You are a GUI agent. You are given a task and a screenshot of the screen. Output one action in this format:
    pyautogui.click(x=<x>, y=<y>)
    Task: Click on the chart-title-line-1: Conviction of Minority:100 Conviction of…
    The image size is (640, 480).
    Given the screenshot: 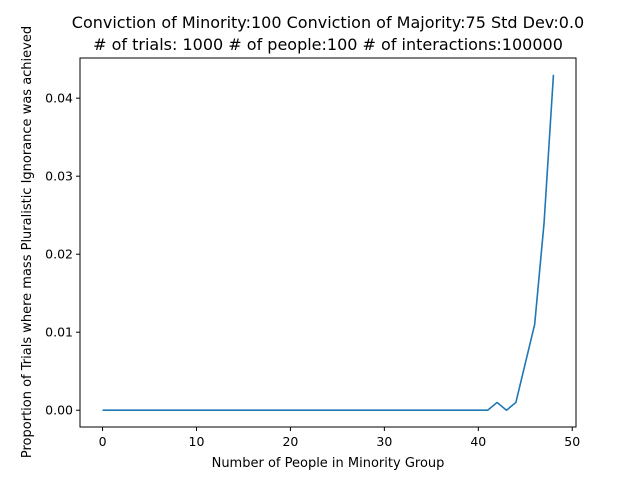 What is the action you would take?
    pyautogui.click(x=328, y=22)
    